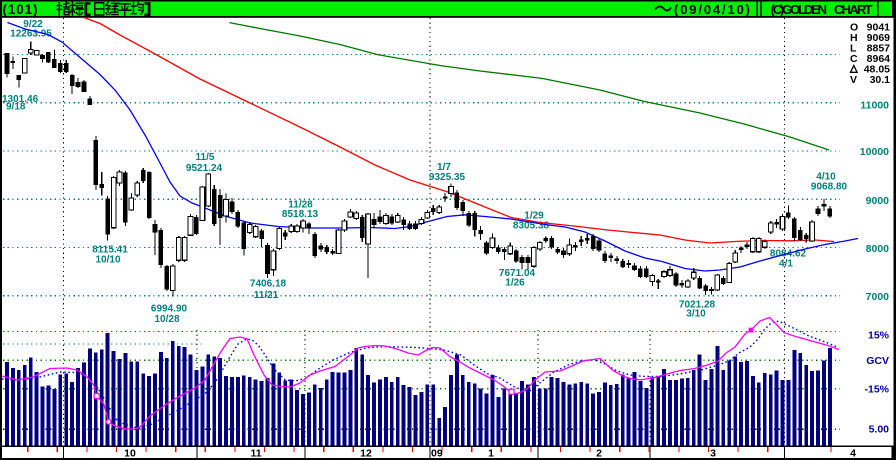  I want to click on svg-text: 1301.46, so click(20, 99).